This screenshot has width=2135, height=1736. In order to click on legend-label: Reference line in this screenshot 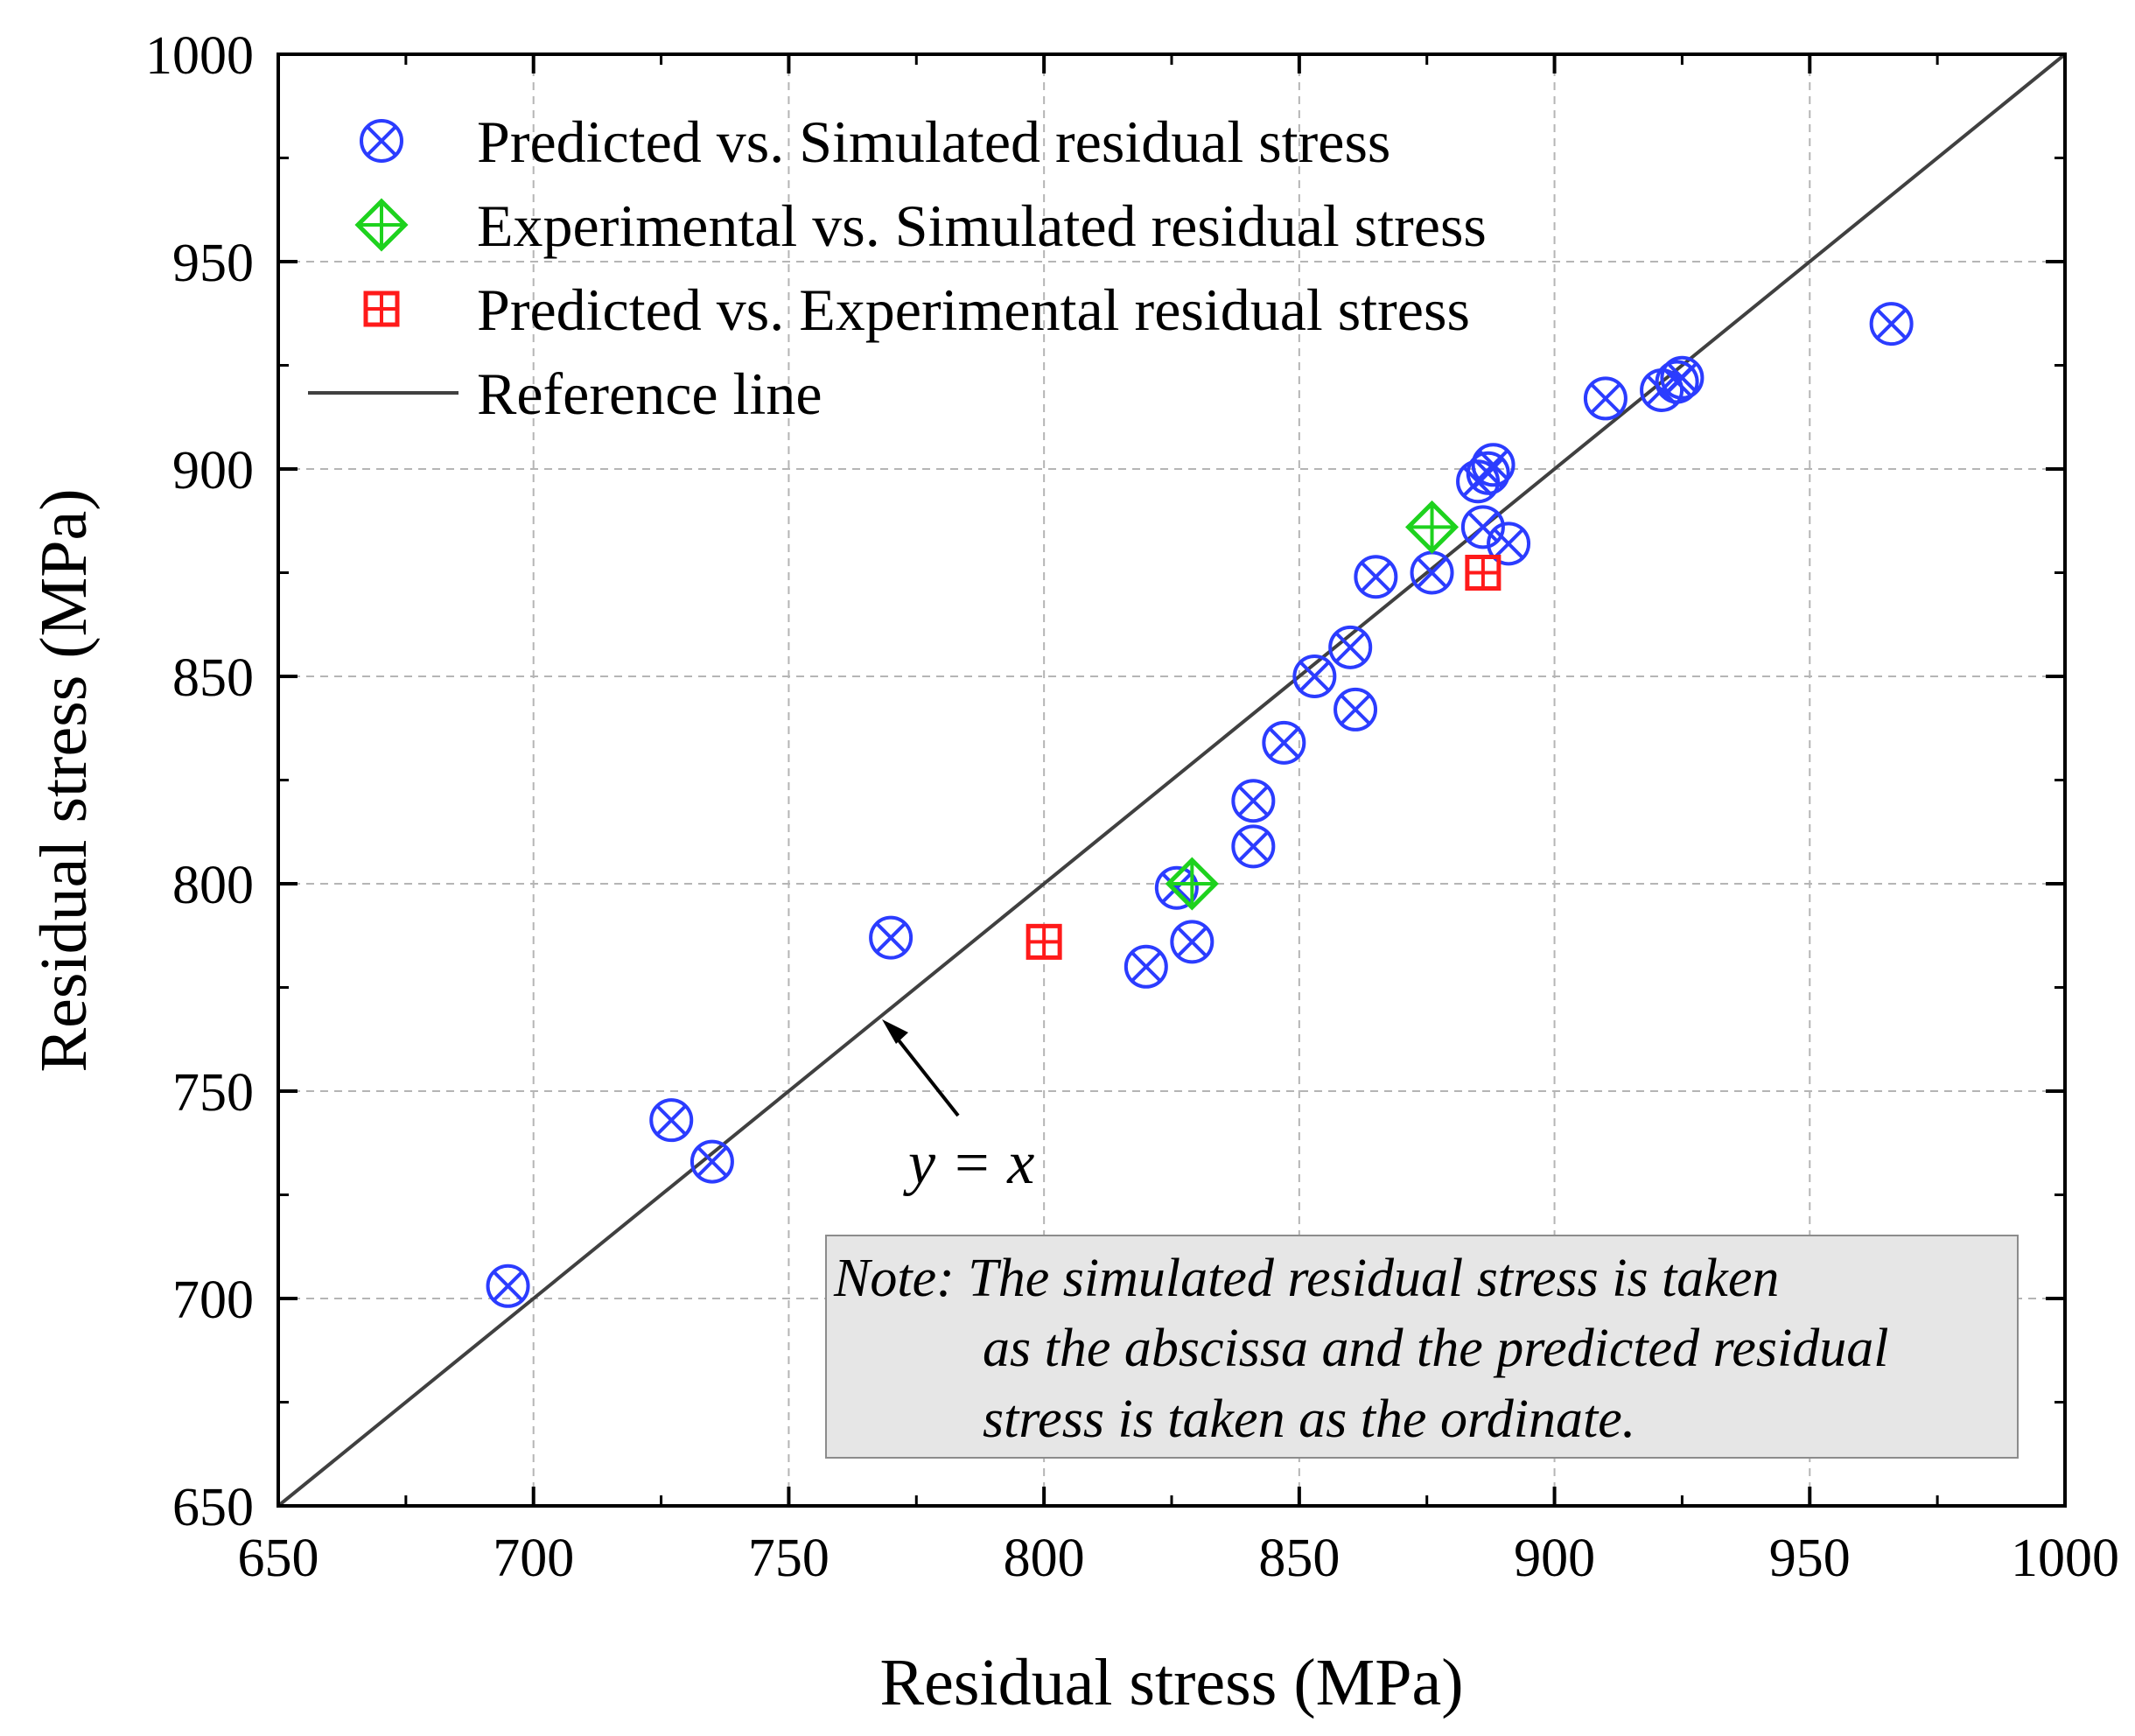, I will do `click(649, 393)`.